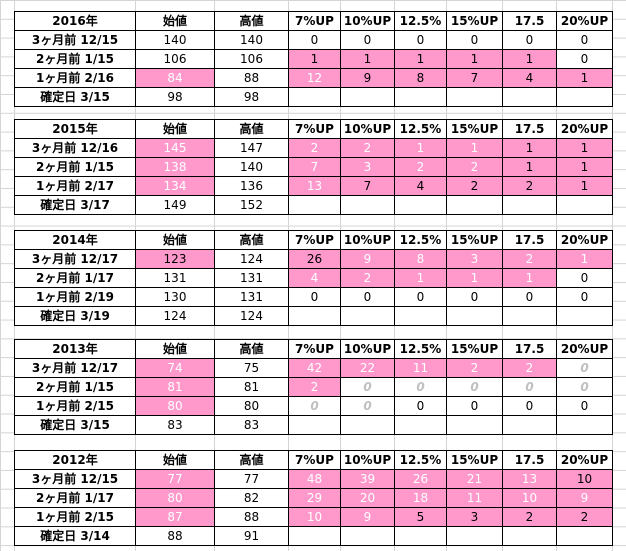  I want to click on row-label-cell: 3ヶ月前 12/17, so click(75, 368).